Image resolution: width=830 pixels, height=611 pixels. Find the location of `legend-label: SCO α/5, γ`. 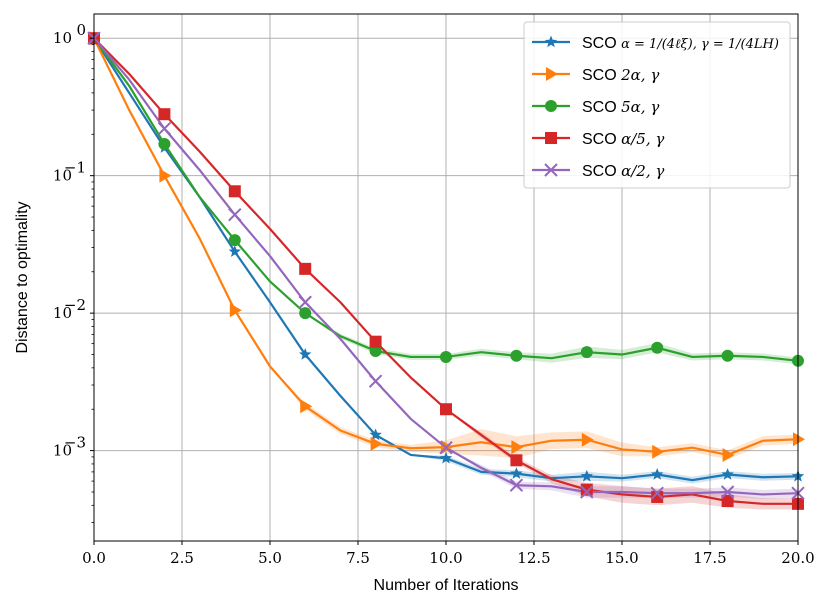

legend-label: SCO α/5, γ is located at coordinates (623, 139).